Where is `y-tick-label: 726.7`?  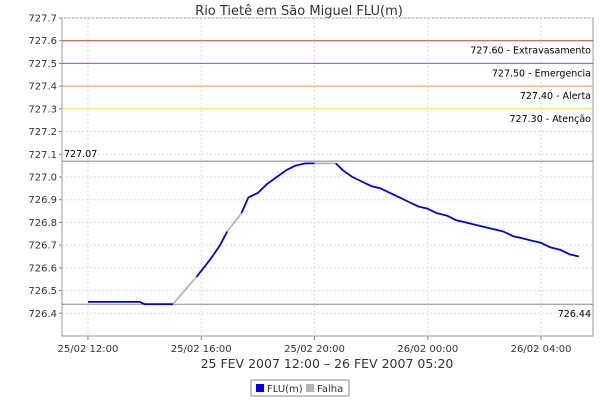
y-tick-label: 726.7 is located at coordinates (42, 246).